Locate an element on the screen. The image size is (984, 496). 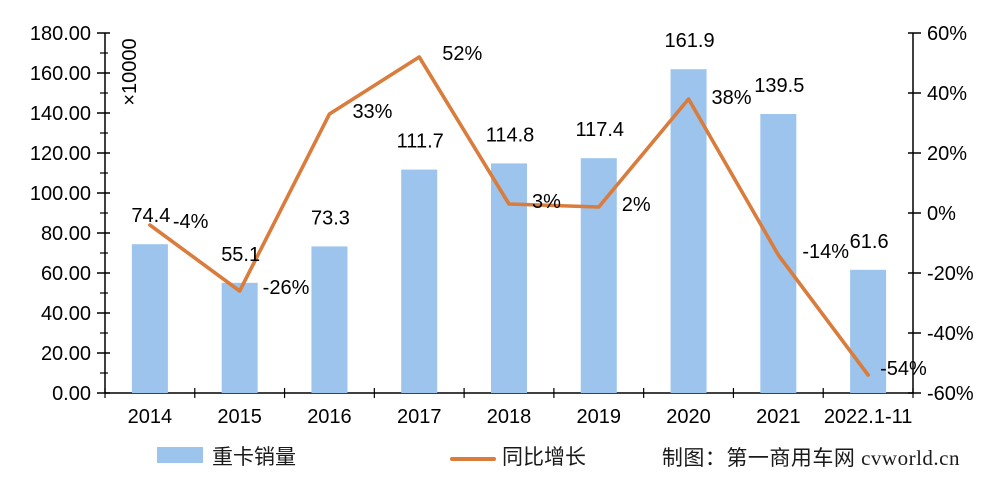
line-value-label: -26% is located at coordinates (286, 288).